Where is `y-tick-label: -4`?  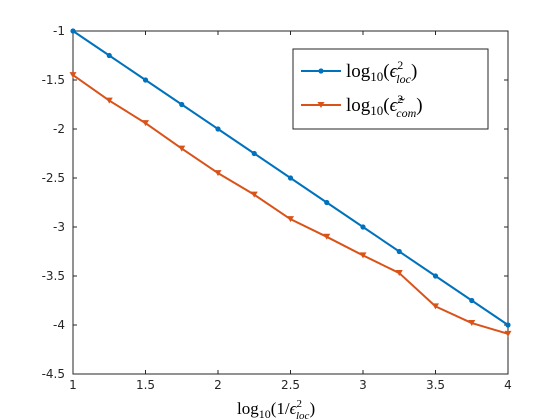 y-tick-label: -4 is located at coordinates (59, 325).